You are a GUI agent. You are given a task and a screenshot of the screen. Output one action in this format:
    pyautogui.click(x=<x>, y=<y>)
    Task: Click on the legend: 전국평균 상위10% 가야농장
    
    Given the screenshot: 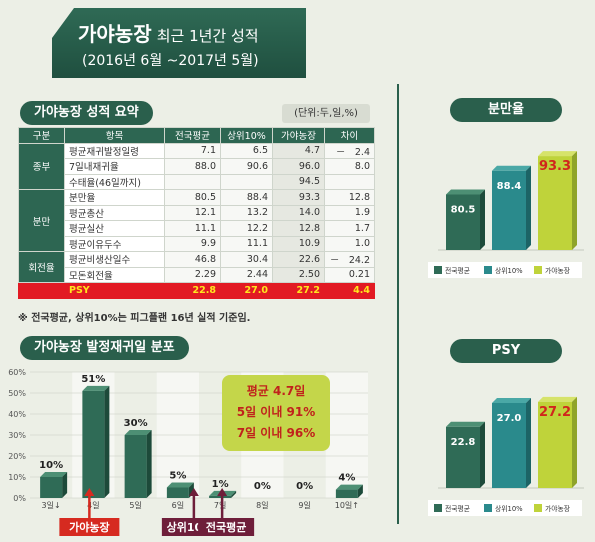 What is the action you would take?
    pyautogui.click(x=505, y=270)
    